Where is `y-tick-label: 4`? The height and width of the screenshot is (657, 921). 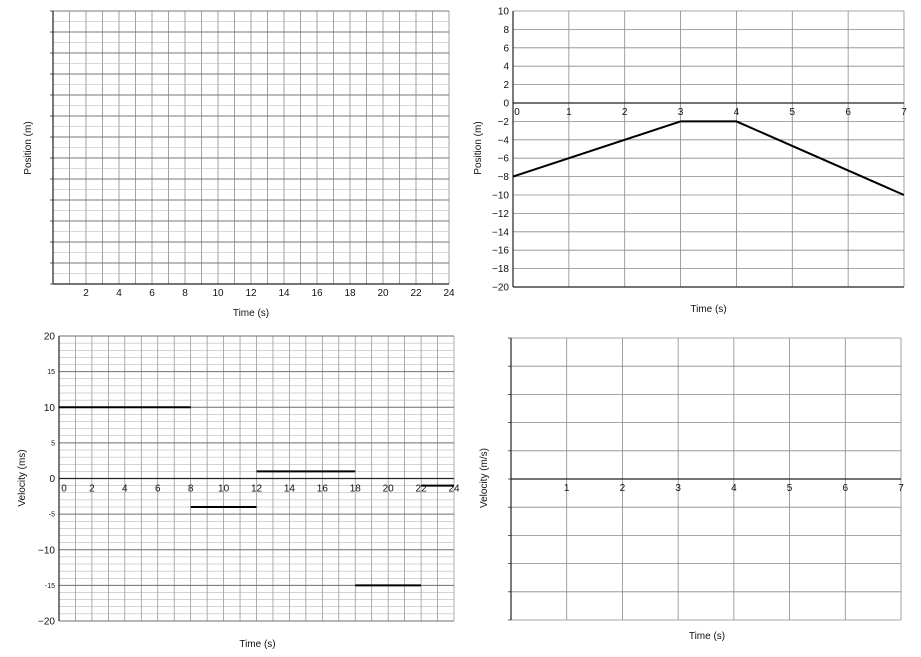
y-tick-label: 4 is located at coordinates (506, 67).